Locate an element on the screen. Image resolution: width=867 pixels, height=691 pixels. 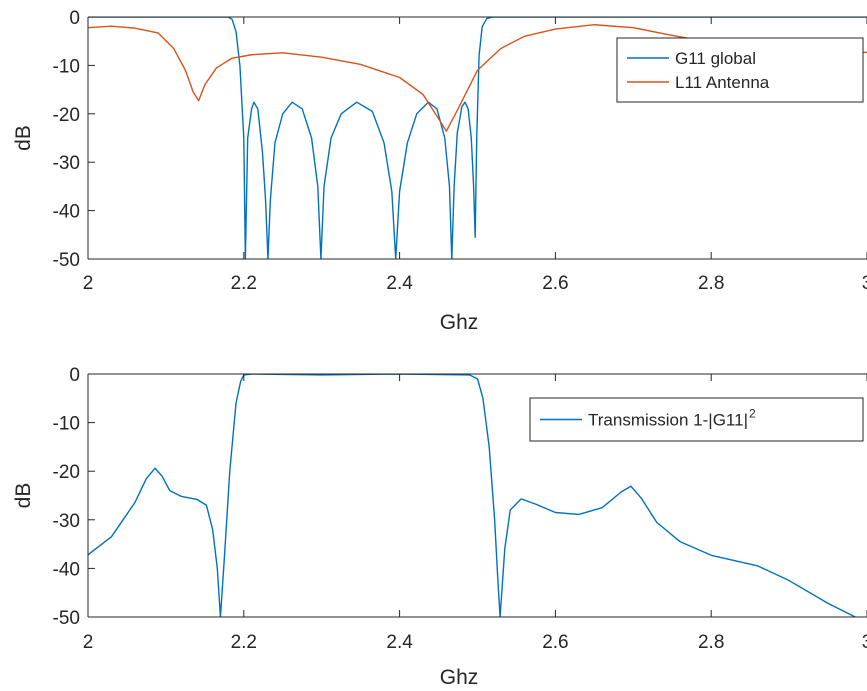
legend: Transmission 1-|G11|2 is located at coordinates (696, 419).